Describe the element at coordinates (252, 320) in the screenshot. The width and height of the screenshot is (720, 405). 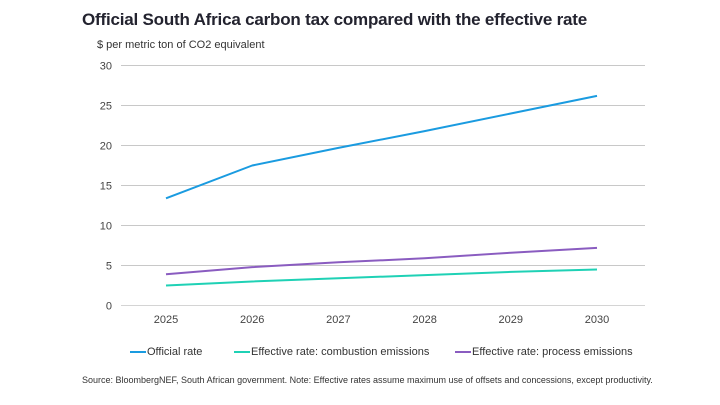
I see `x-tick-label: 2026` at that location.